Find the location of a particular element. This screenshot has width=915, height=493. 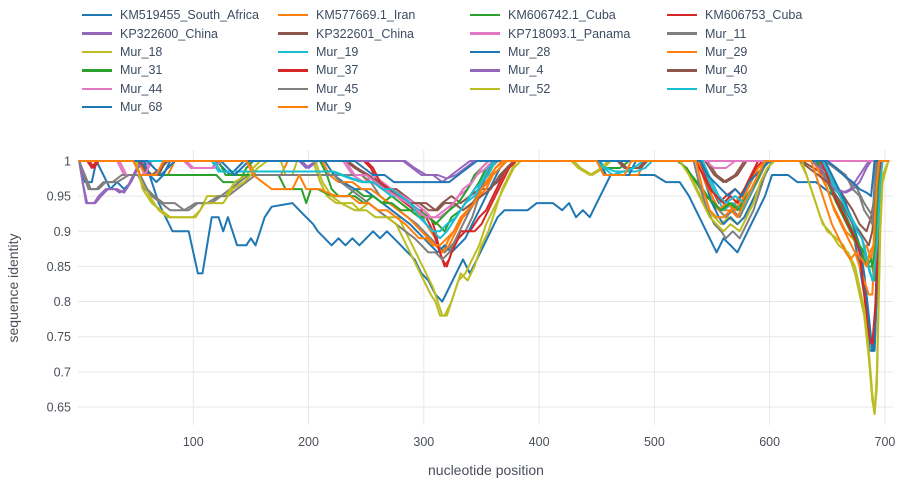

legend-item-Mur_19: Mur_19 is located at coordinates (374, 52).